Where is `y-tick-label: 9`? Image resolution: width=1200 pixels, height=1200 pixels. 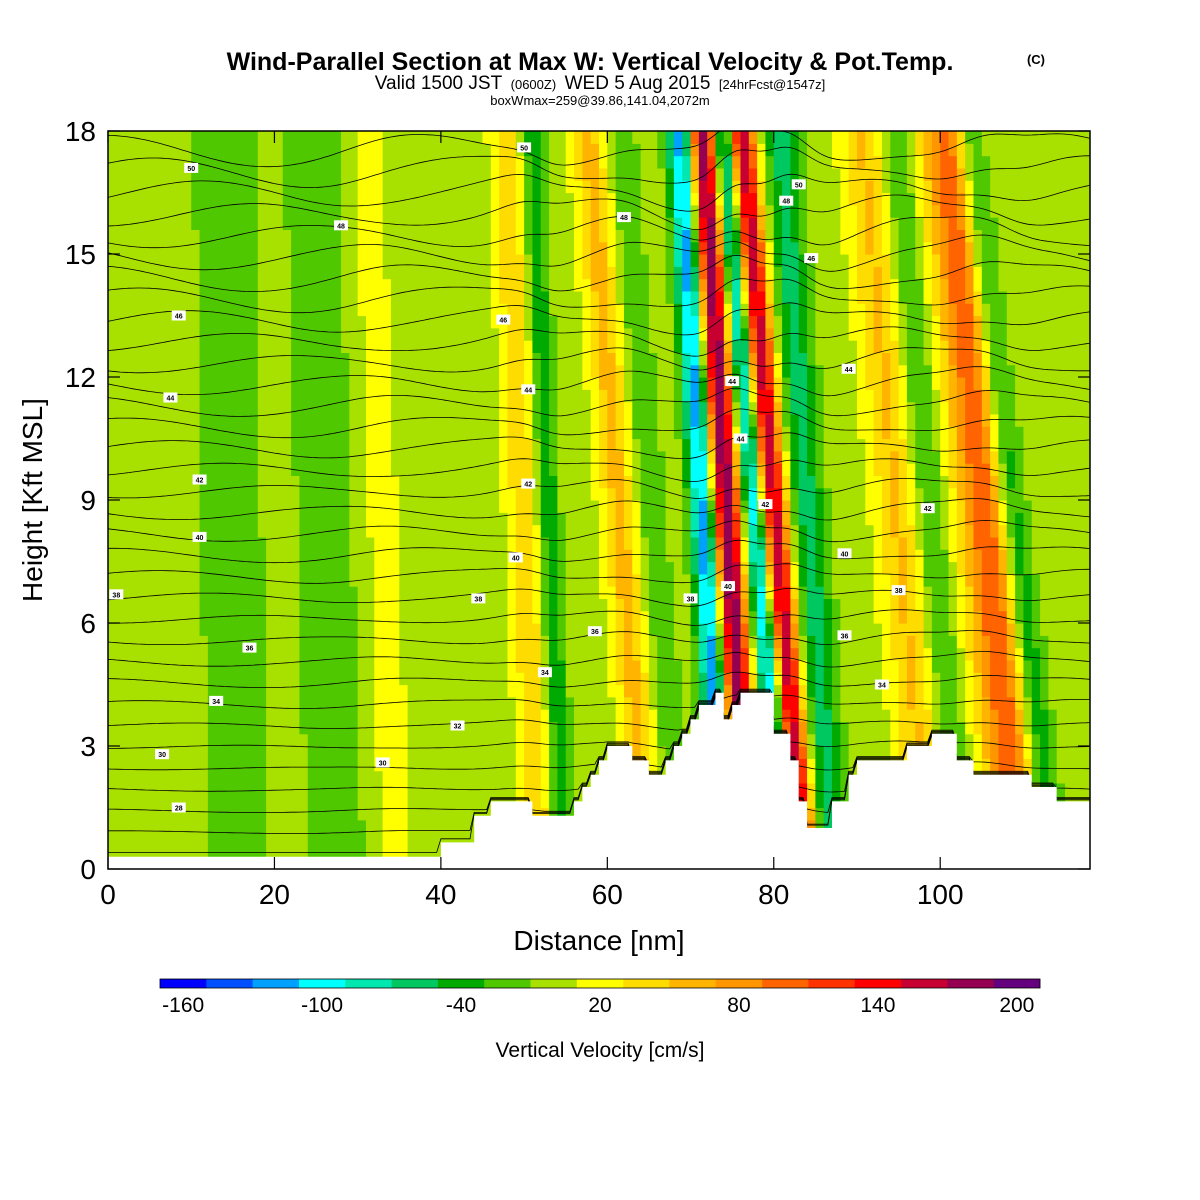
y-tick-label: 9 is located at coordinates (88, 500).